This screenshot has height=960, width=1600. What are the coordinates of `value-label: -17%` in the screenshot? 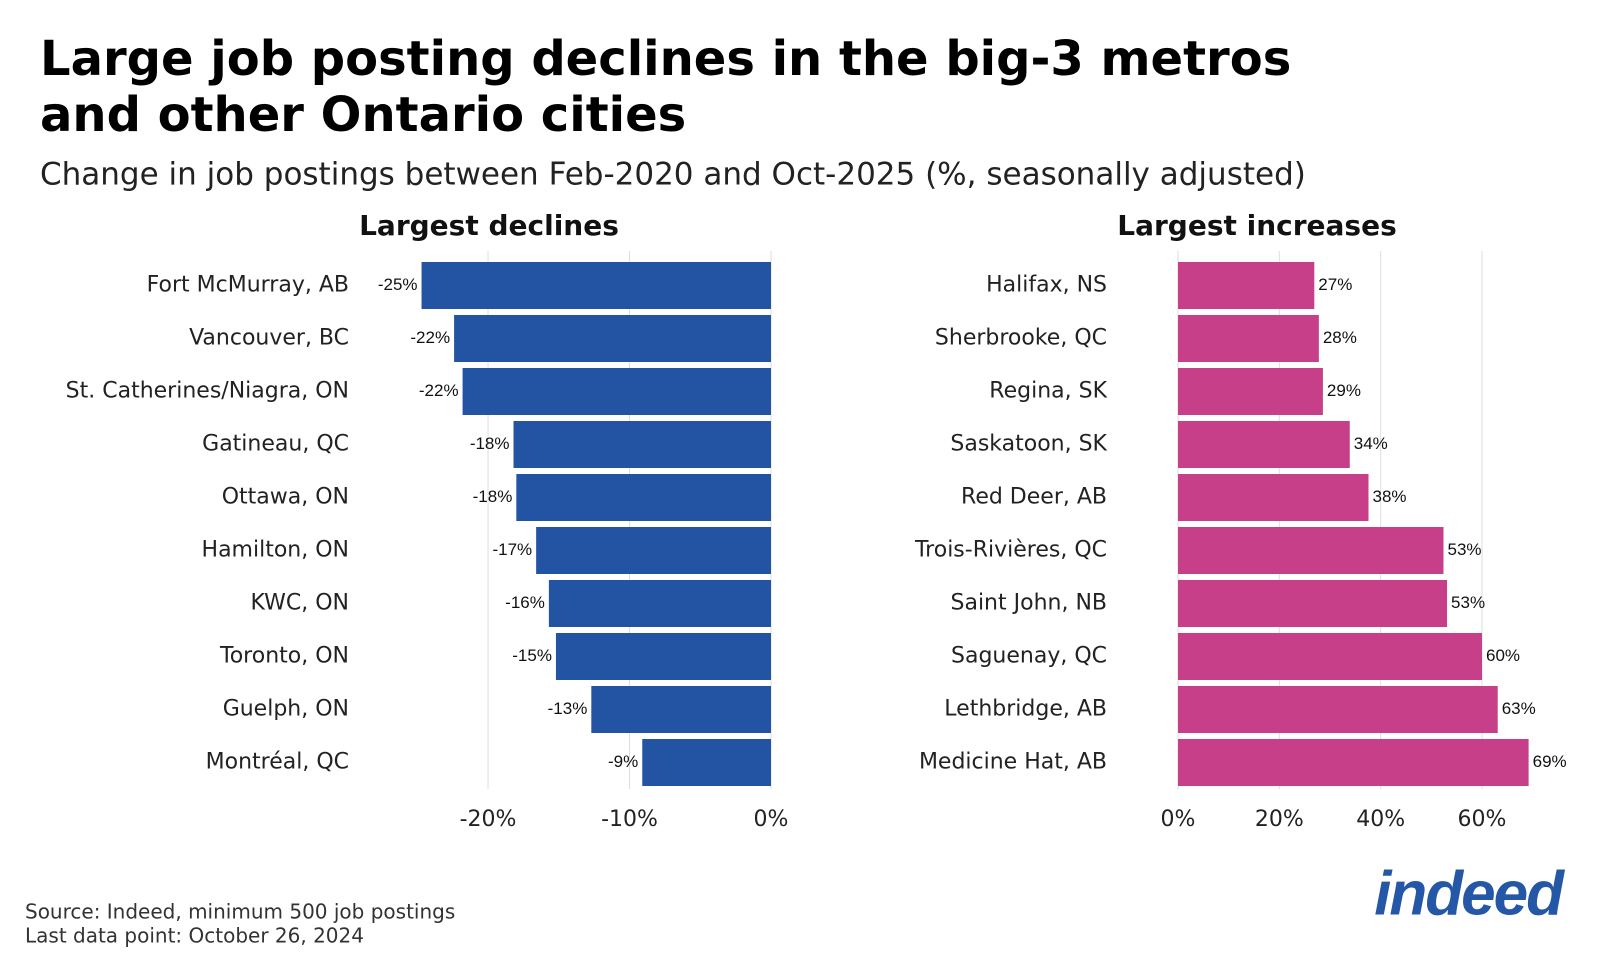 It's located at (512, 549).